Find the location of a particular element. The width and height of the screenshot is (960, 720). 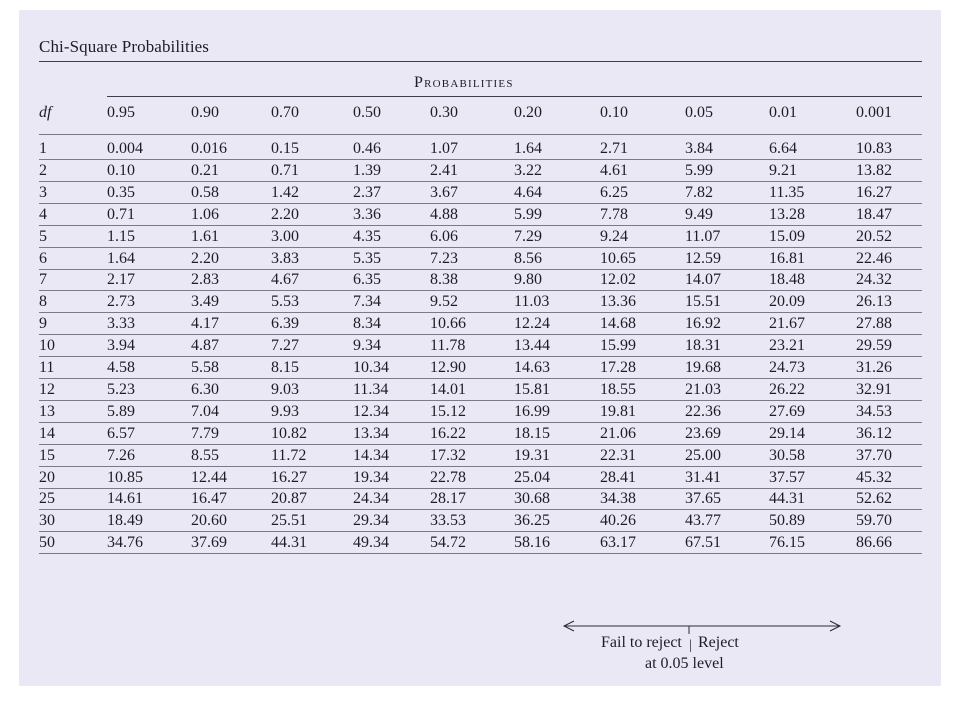

critical-value-cell: 9.34 is located at coordinates (367, 345).